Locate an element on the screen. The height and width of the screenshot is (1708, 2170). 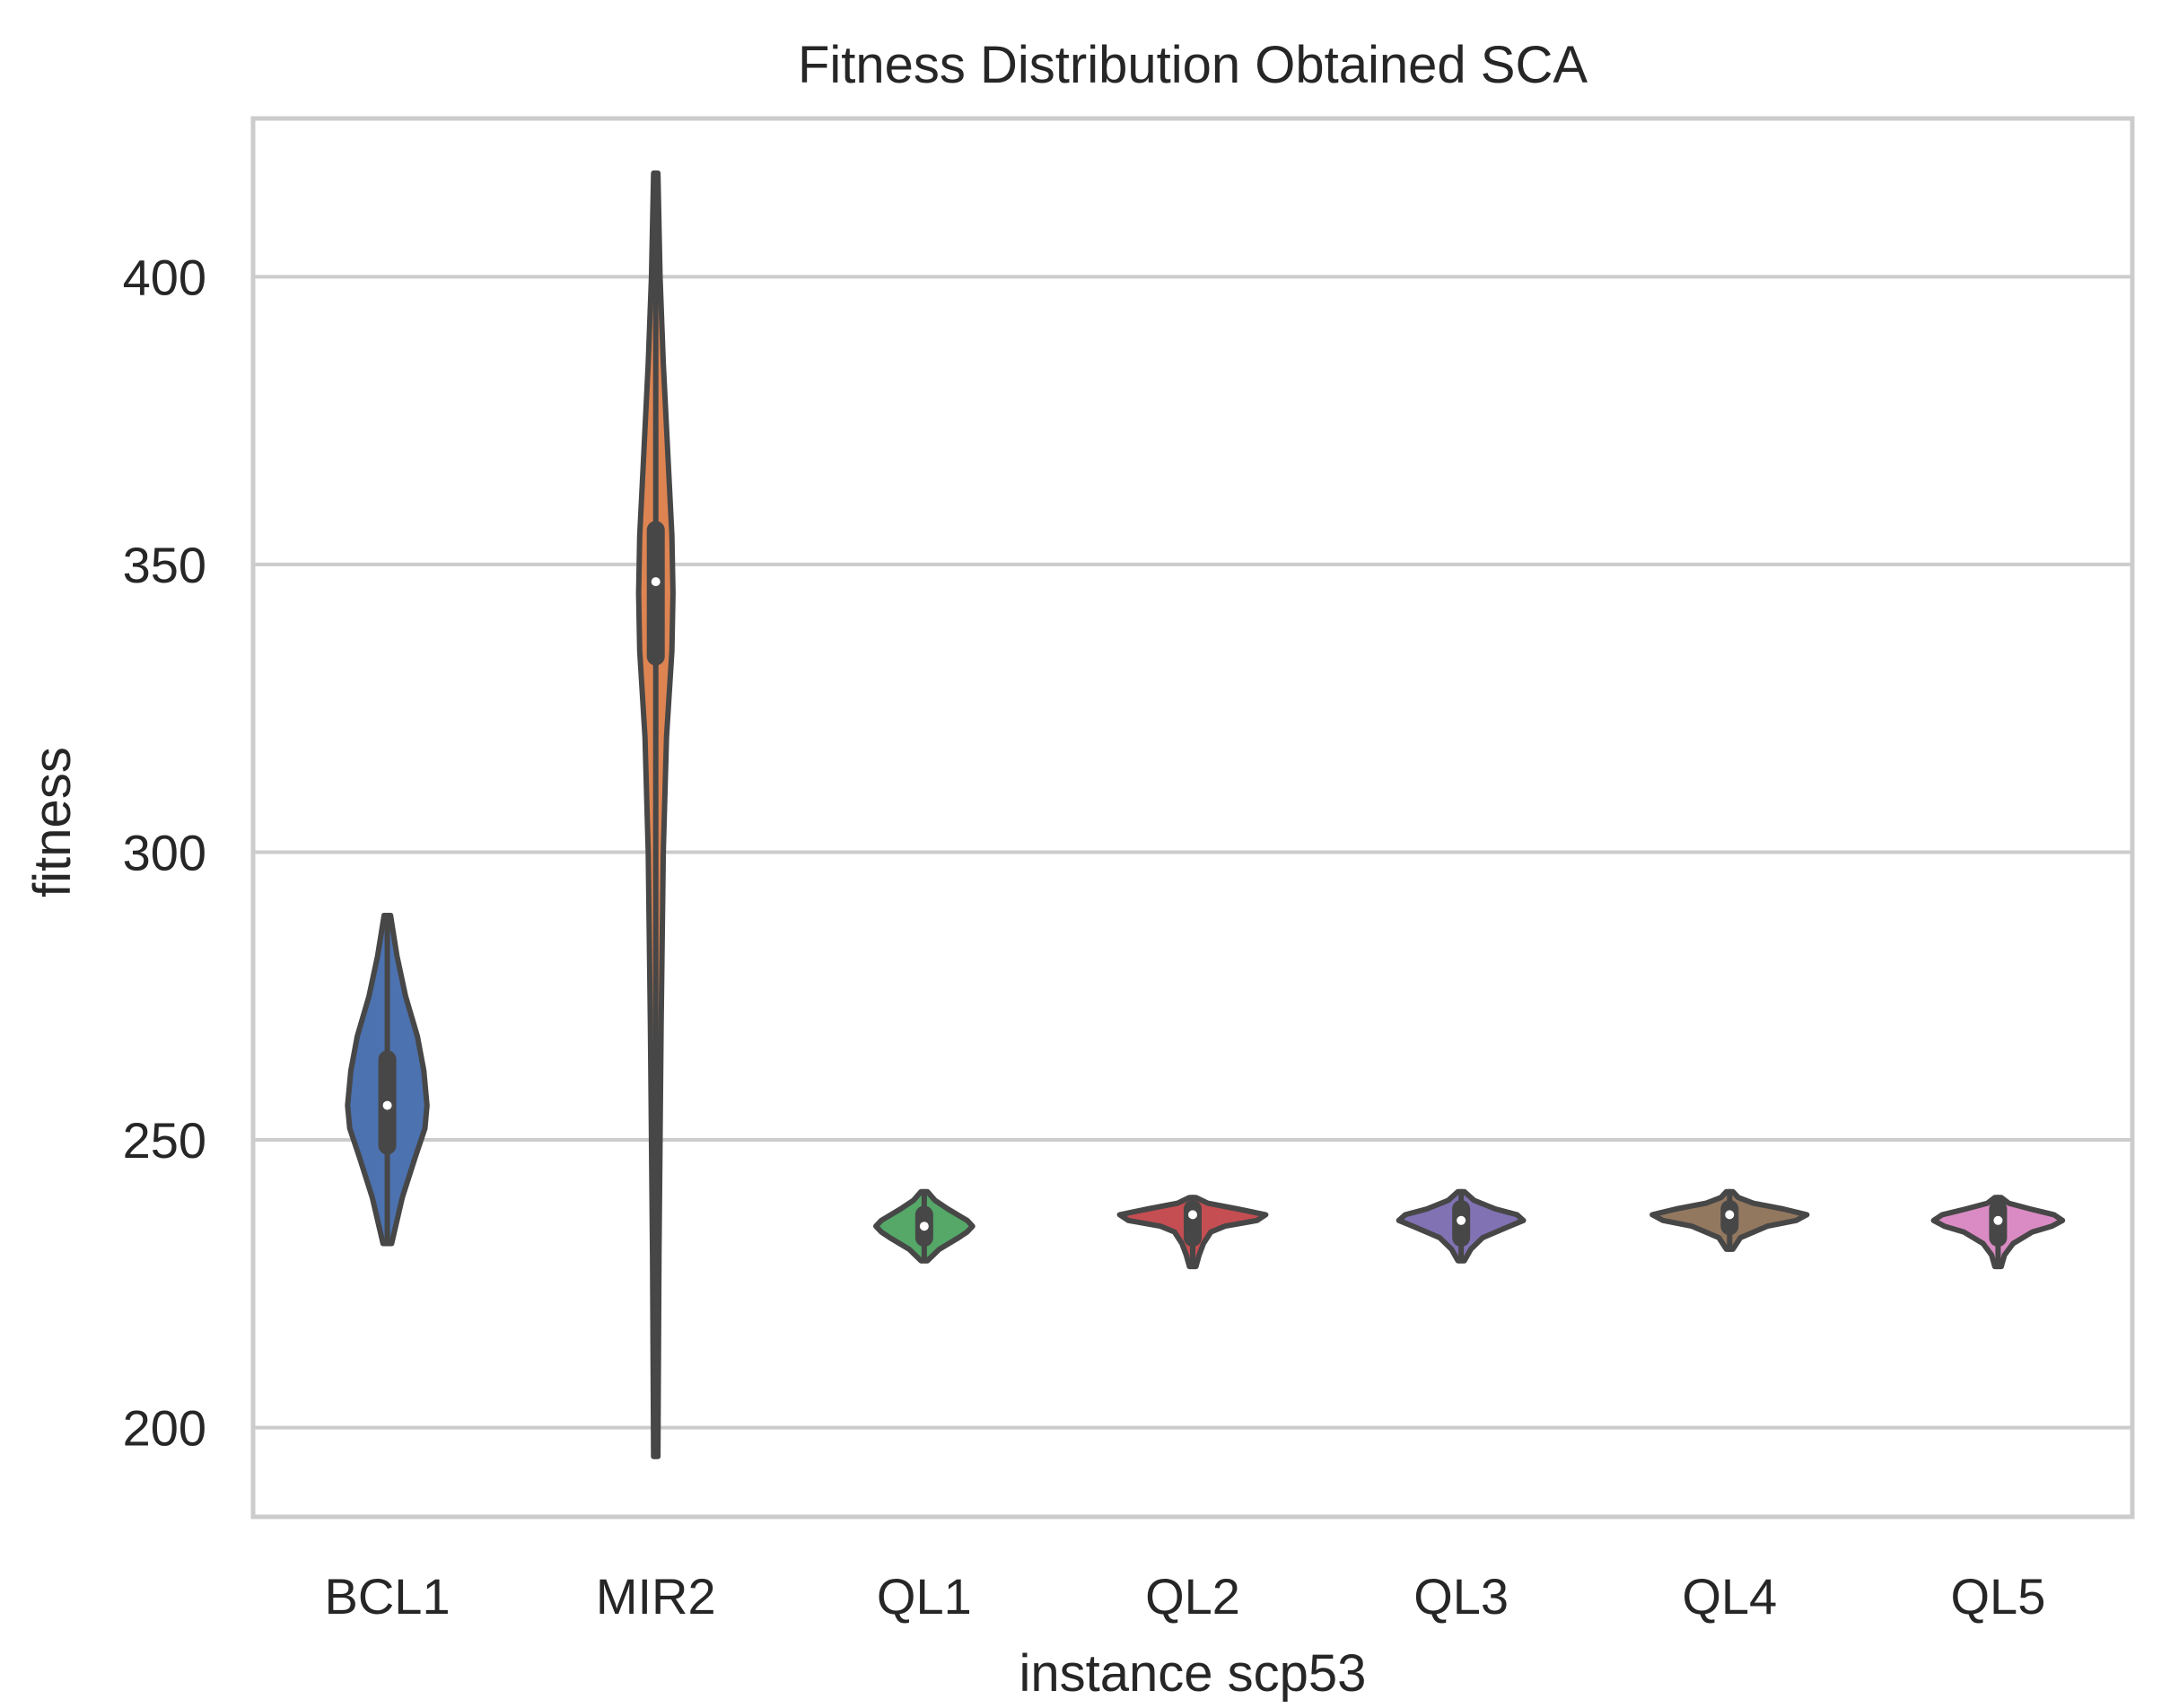
x-tick-label: QL2 is located at coordinates (1192, 1596).